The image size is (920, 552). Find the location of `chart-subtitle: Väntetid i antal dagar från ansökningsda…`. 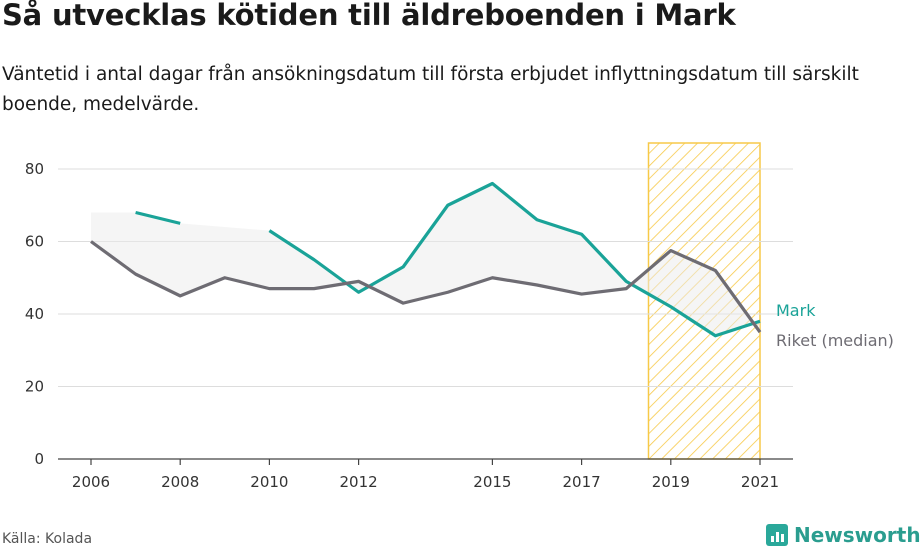

chart-subtitle: Väntetid i antal dagar från ansökningsda… is located at coordinates (430, 89).